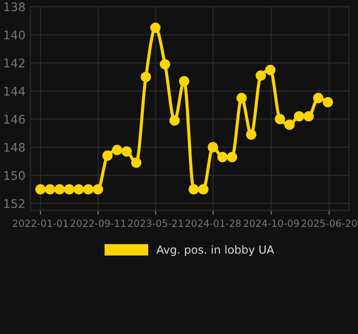 The image size is (358, 334). I want to click on x-tick-label: 2024-01-28, so click(213, 223).